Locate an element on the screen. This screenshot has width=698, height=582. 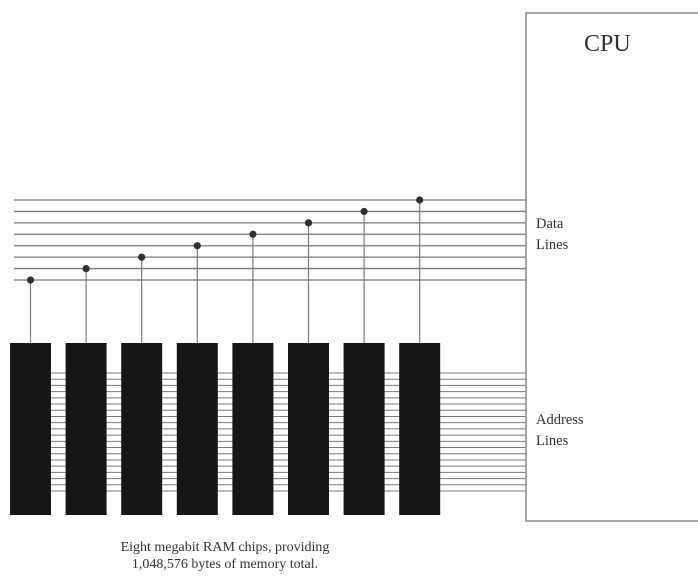
cpu-label: CPU is located at coordinates (607, 44).